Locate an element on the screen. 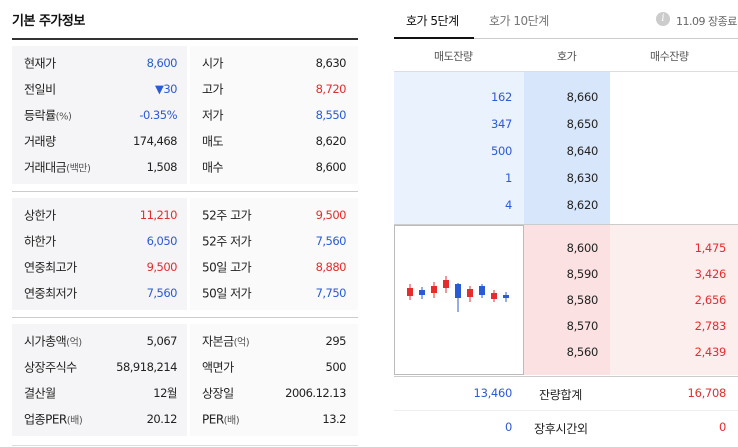 The width and height of the screenshot is (738, 447). stat-value: -0.35% is located at coordinates (158, 115).